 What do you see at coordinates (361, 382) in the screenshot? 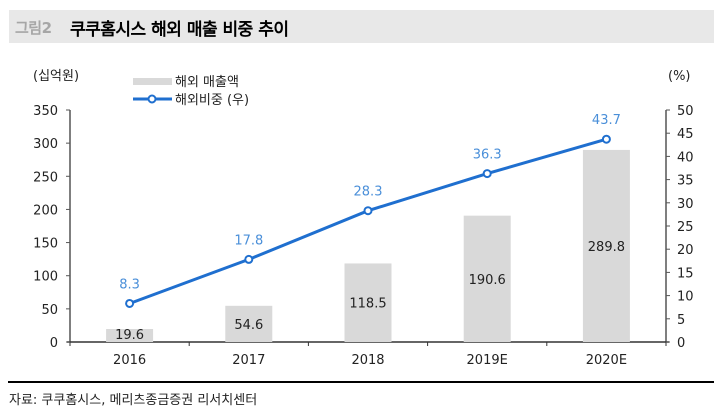
I see `source-divider` at bounding box center [361, 382].